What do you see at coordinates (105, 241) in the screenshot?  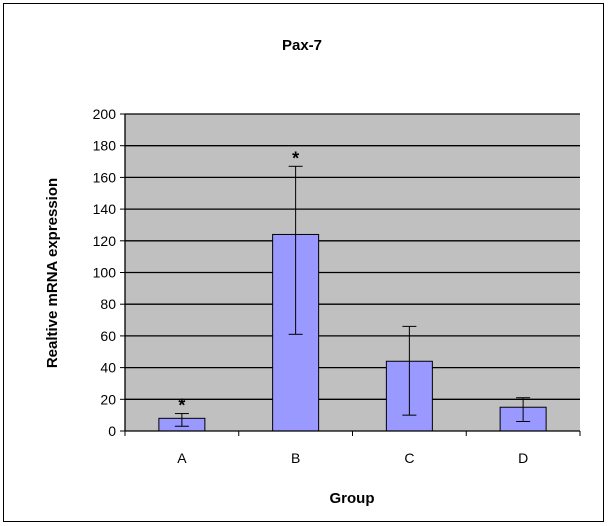 I see `y-tick-label-120: 120` at bounding box center [105, 241].